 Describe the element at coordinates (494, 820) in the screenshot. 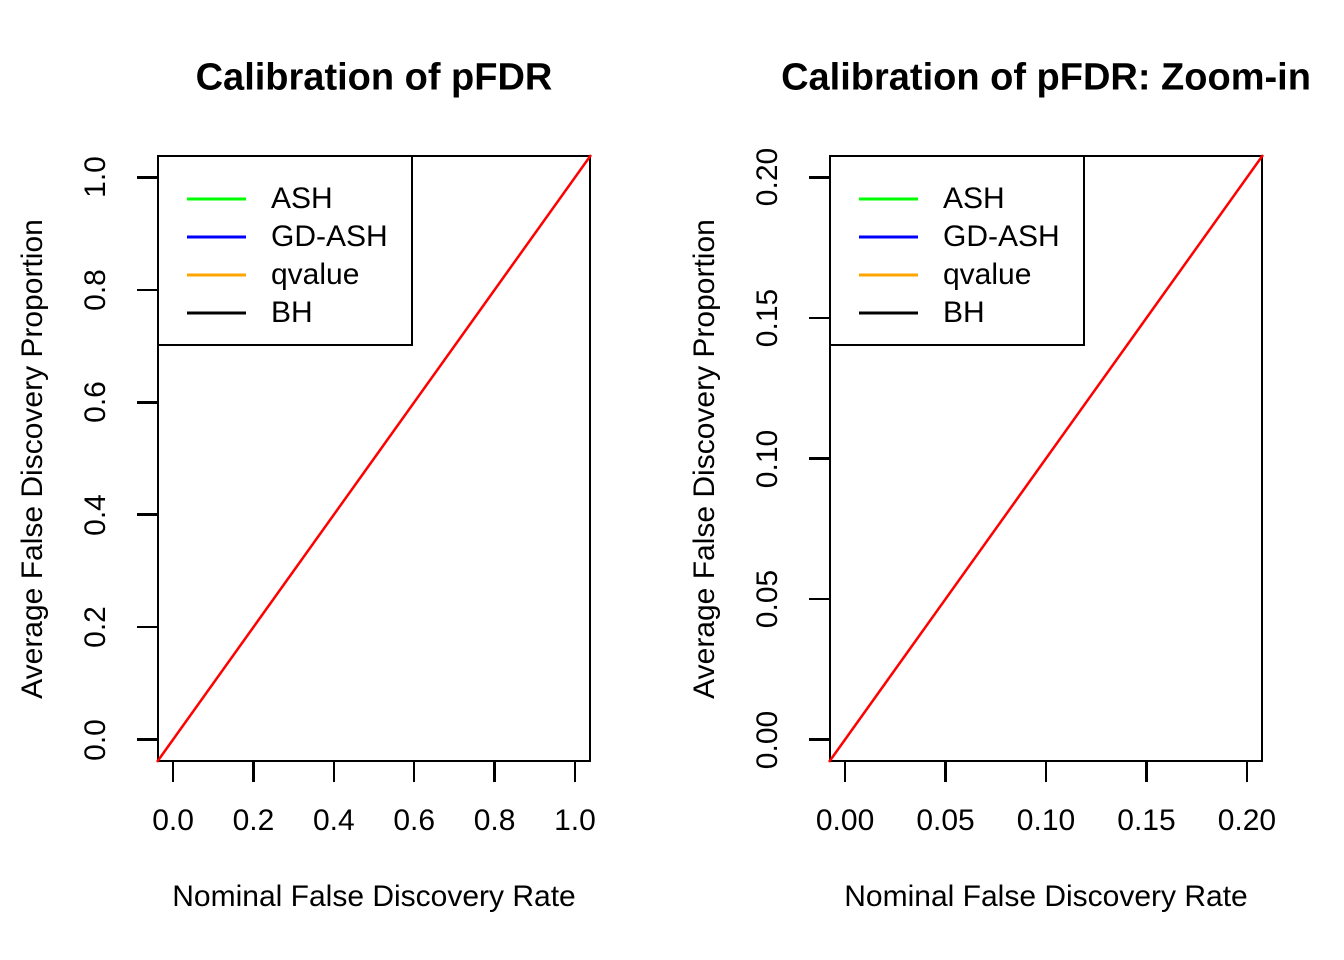

I see `x-tick-label: 0.8` at that location.